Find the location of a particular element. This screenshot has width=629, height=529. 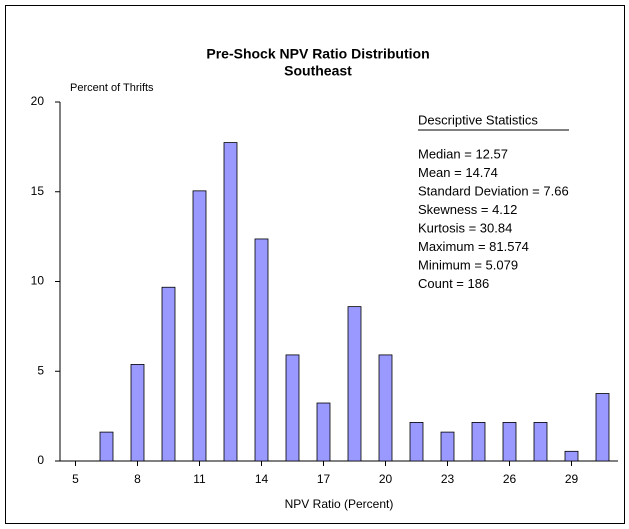

x-axis-label: NPV Ratio (Percent) is located at coordinates (339, 504).